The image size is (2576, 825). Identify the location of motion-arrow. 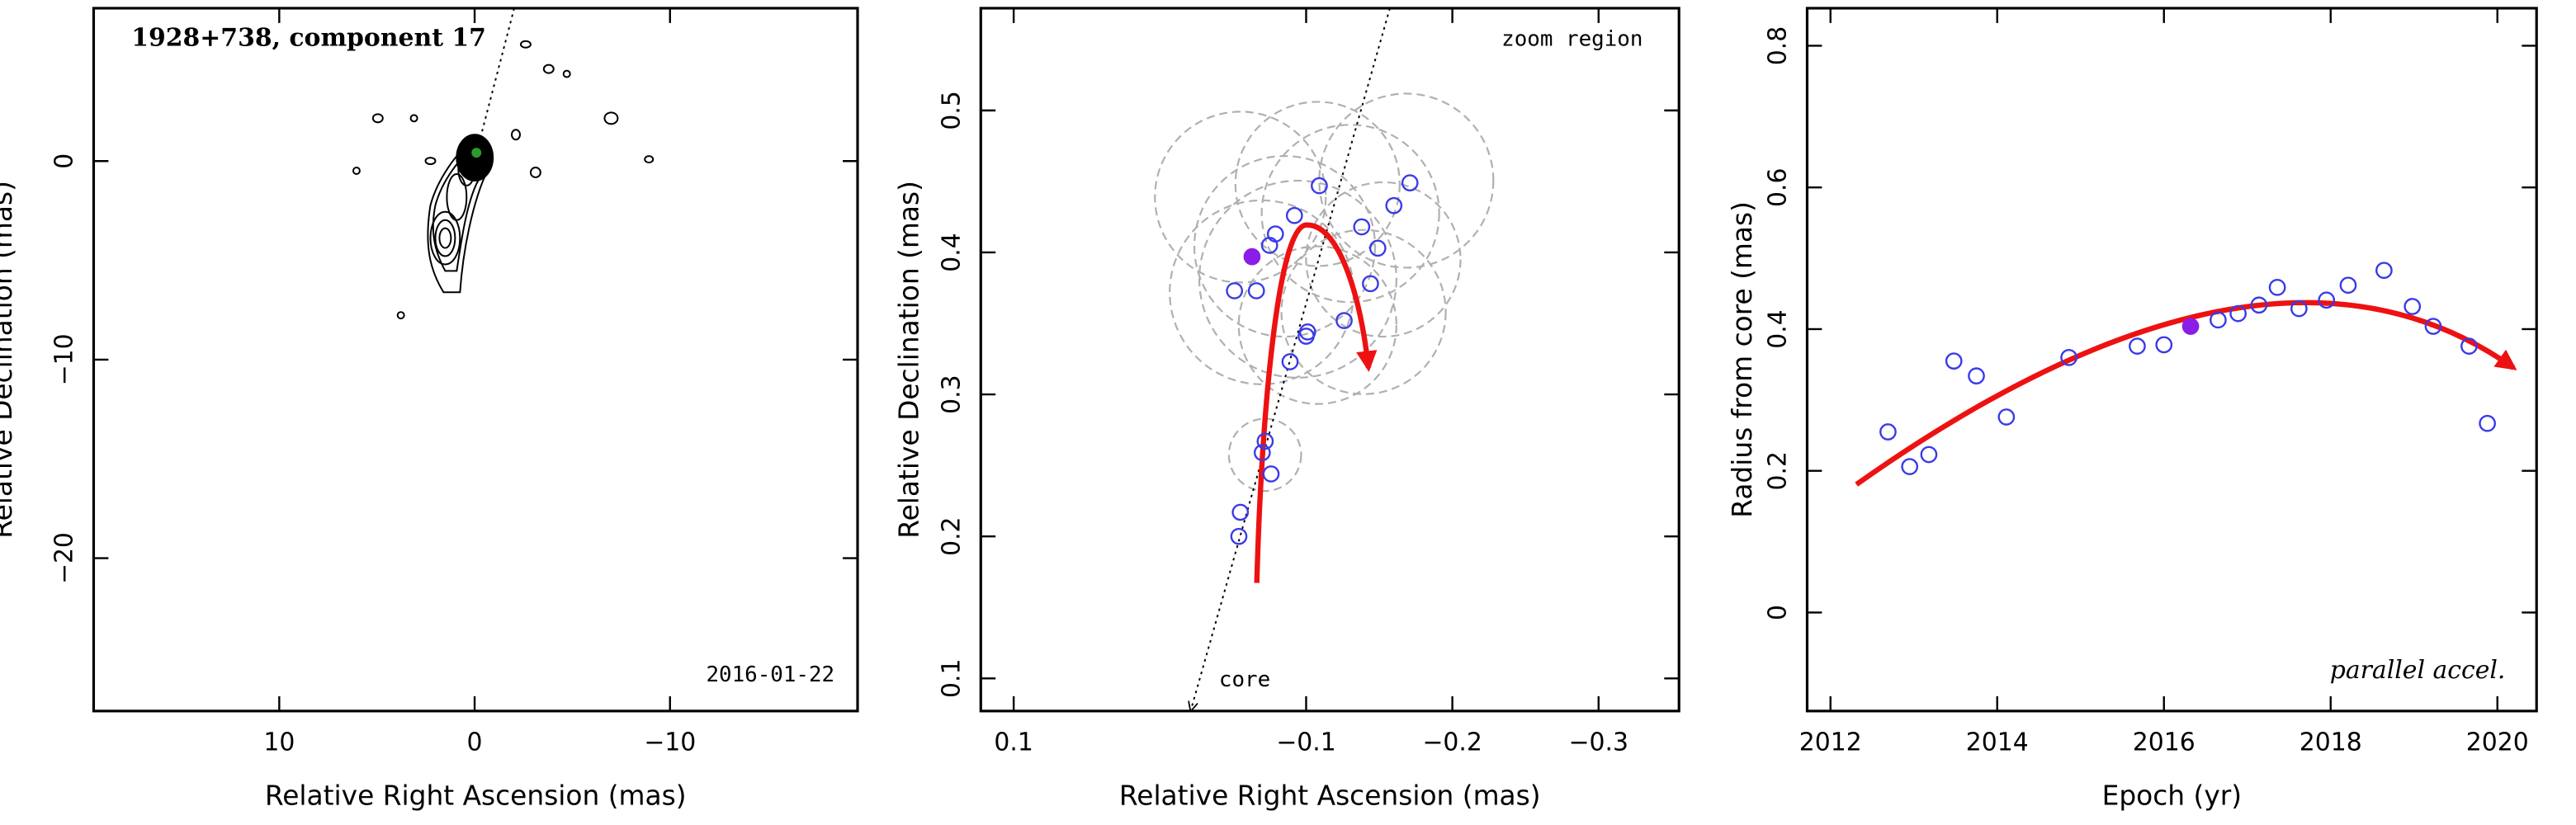
(1316, 402).